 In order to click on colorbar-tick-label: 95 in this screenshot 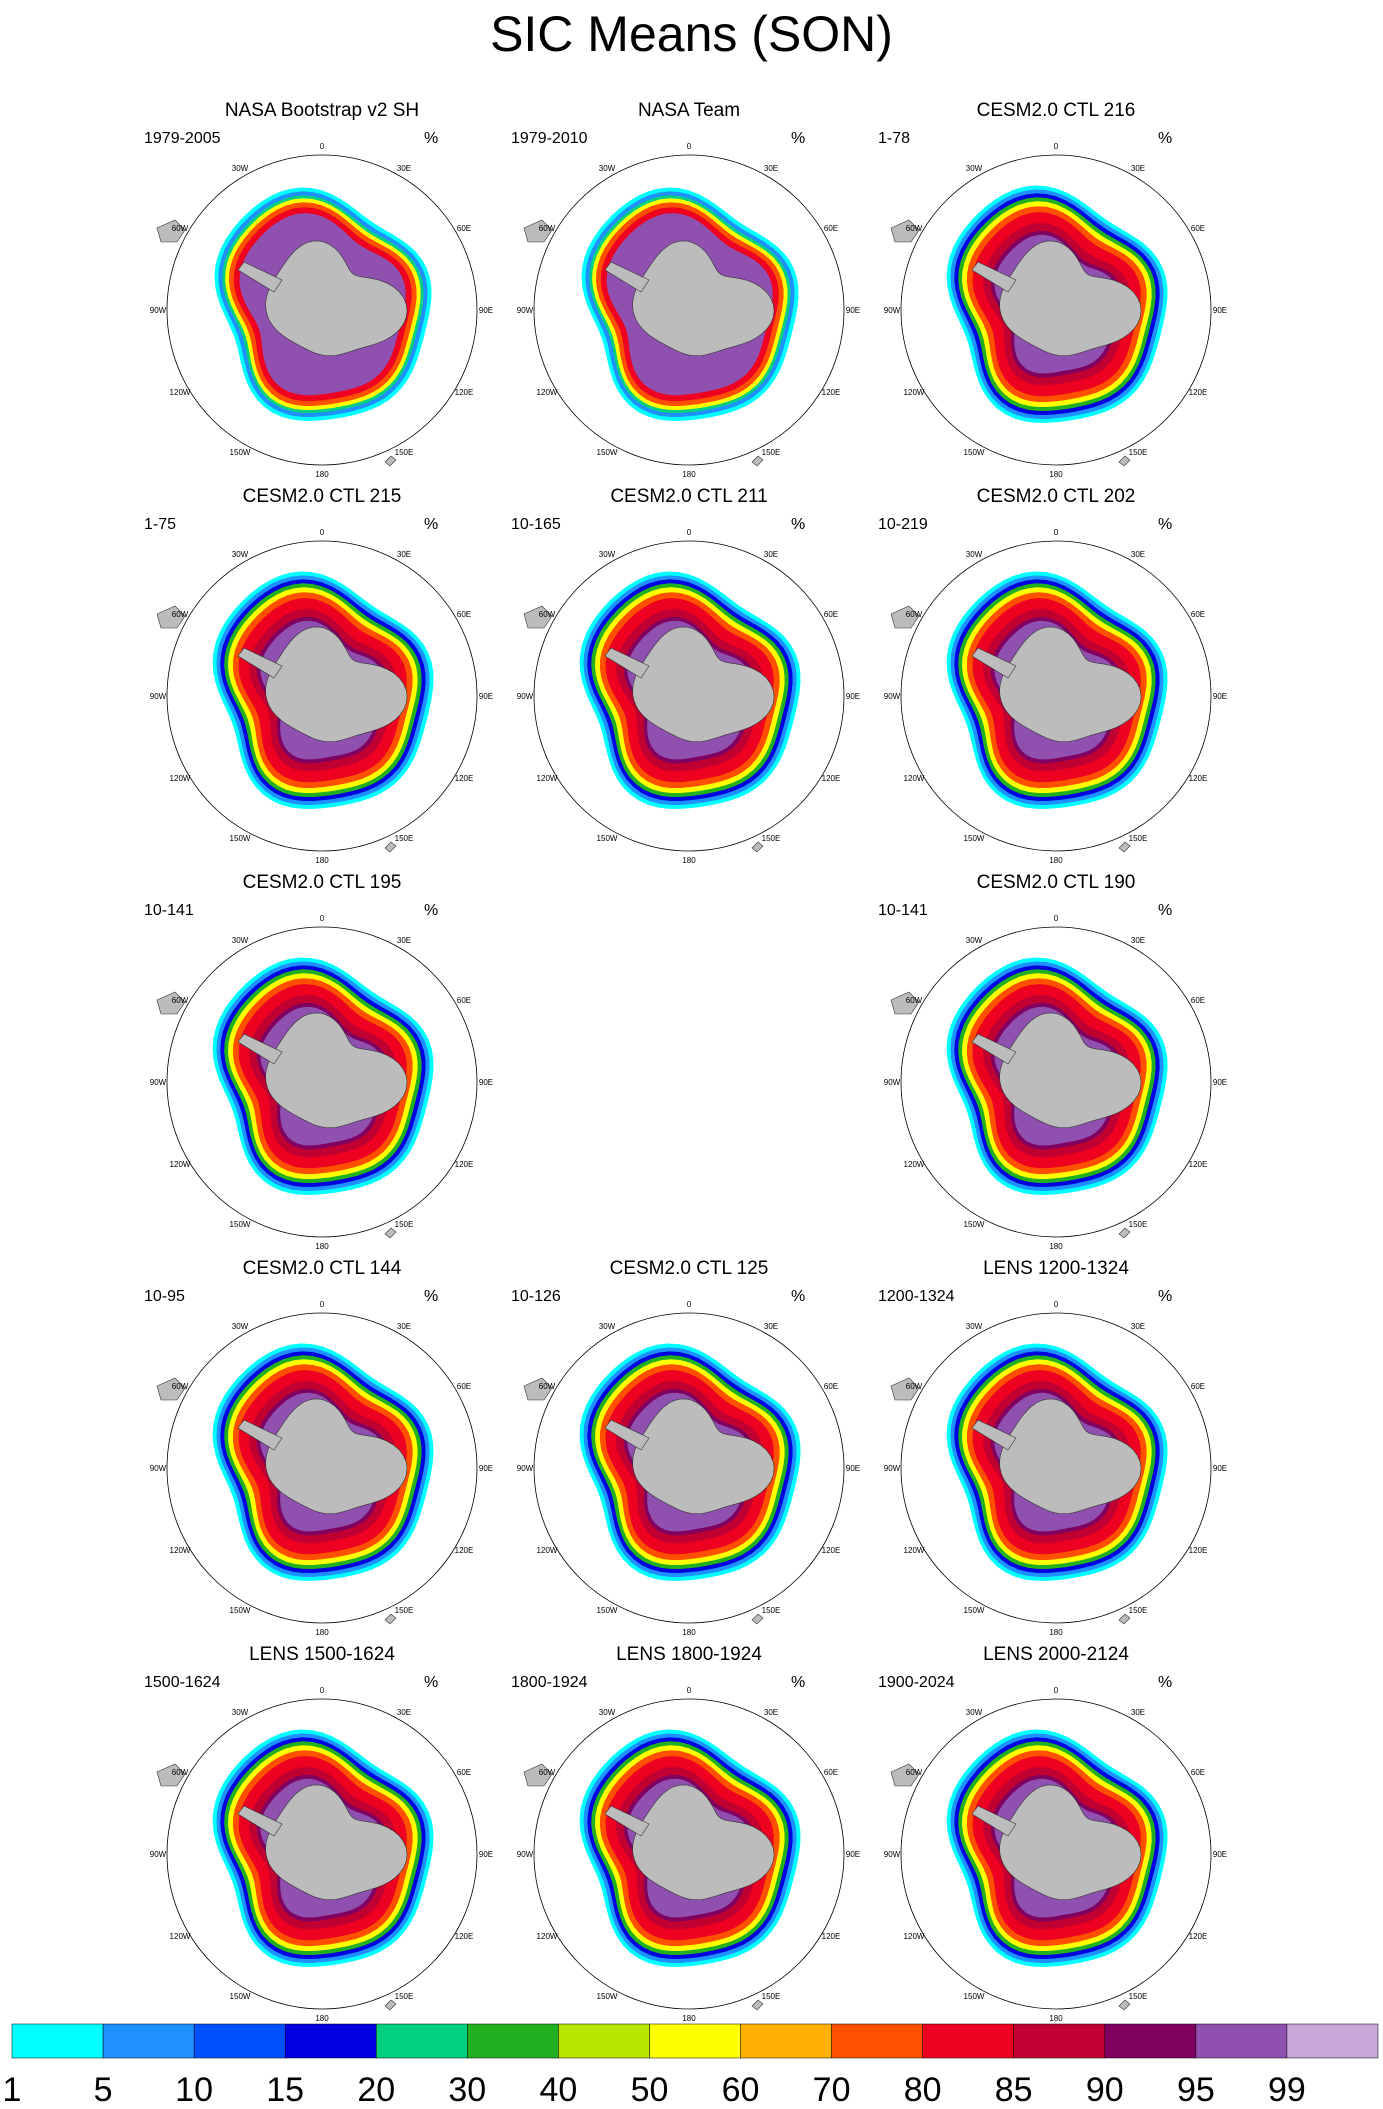, I will do `click(1195, 2090)`.